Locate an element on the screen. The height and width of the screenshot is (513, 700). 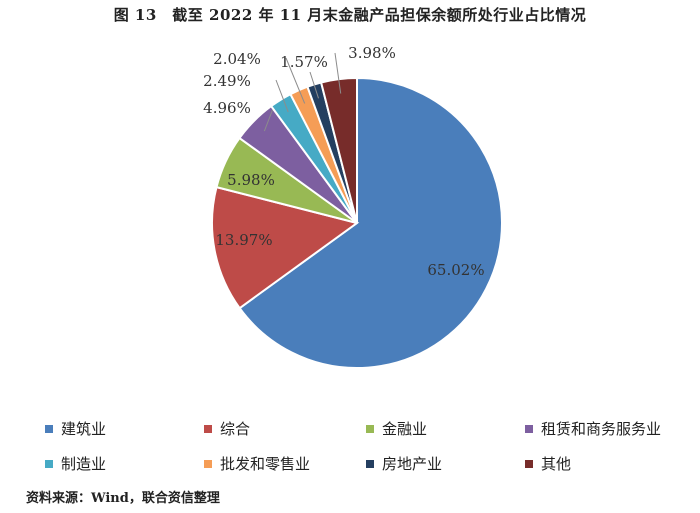
legend-item-leasing: 租赁和商务服务业 is located at coordinates (593, 428).